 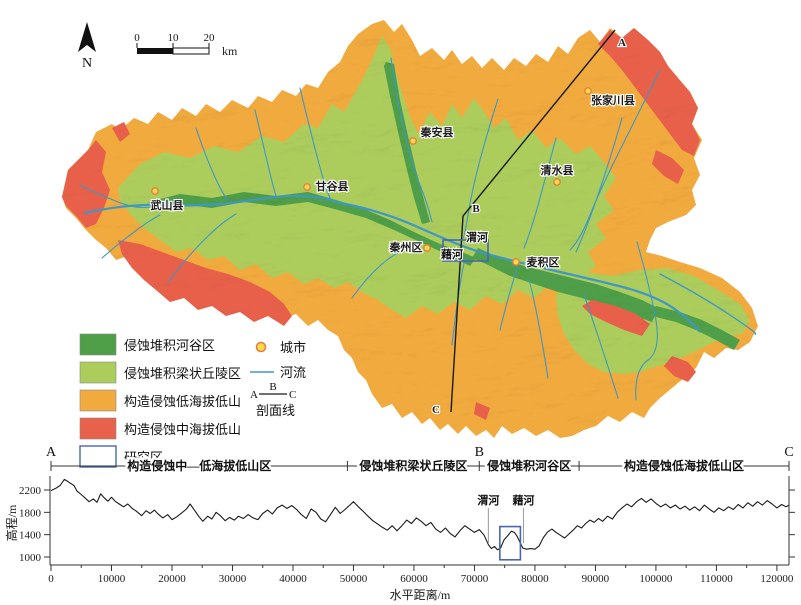 I want to click on section-line-abc, so click(x=533, y=221).